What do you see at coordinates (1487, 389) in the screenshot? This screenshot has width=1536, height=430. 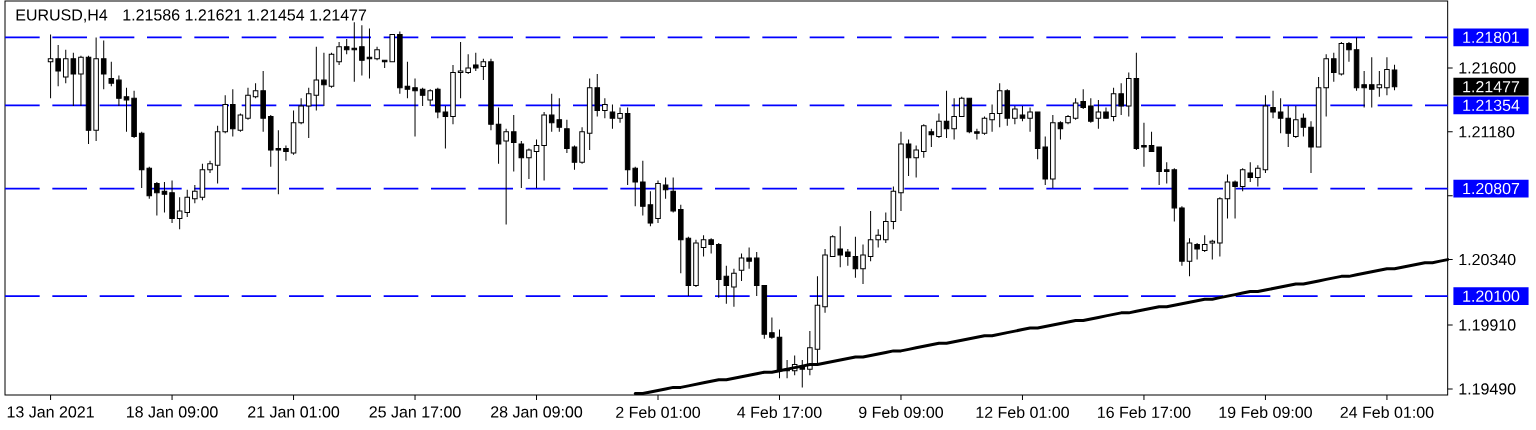 I see `y-tick-label: 1.19490` at bounding box center [1487, 389].